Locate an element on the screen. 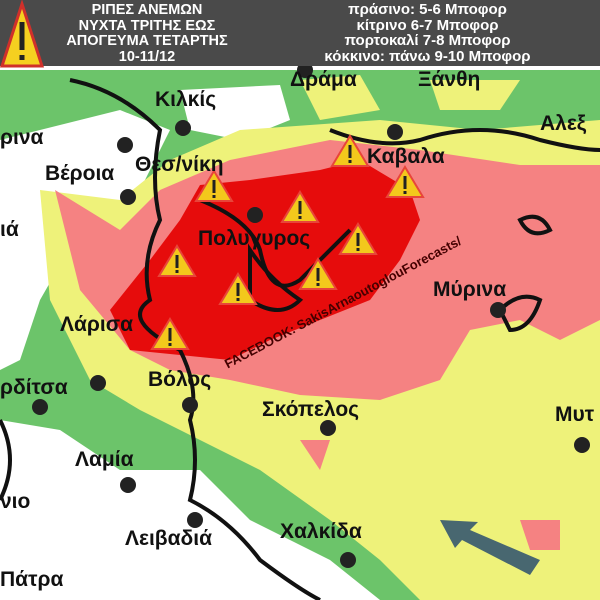 Image resolution: width=600 pixels, height=600 pixels. place-label: Ξάνθη is located at coordinates (449, 79).